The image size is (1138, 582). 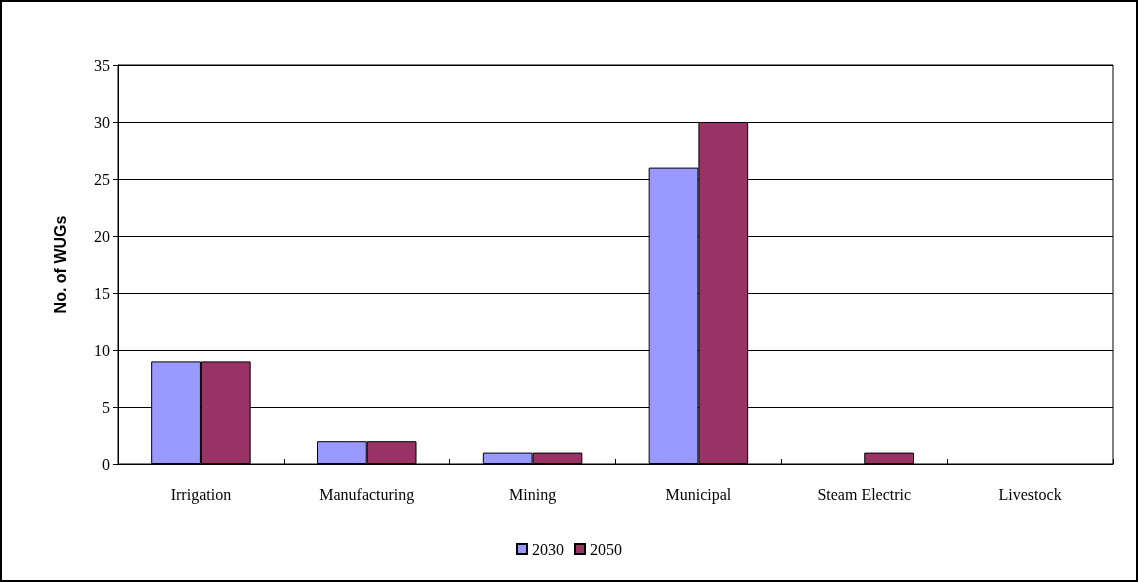 I want to click on y-axis-title: No. of WUGs, so click(x=60, y=264).